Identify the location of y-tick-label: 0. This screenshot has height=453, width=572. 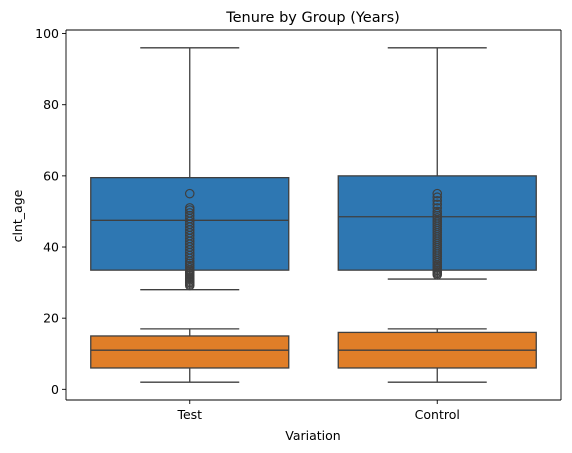
(55, 389).